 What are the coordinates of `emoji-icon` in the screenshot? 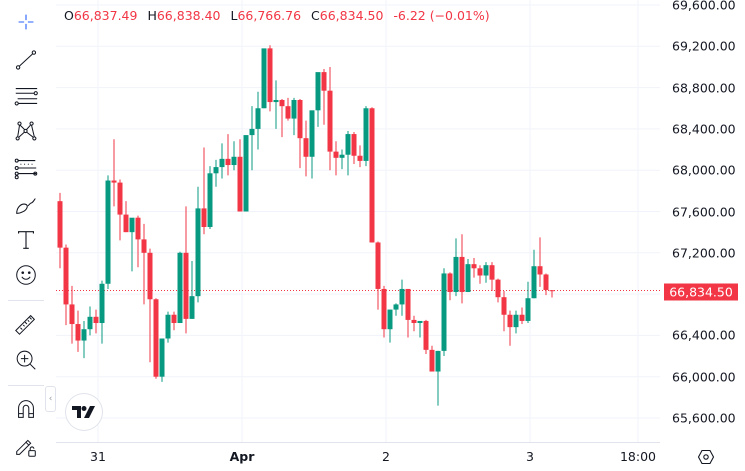 It's located at (26, 275).